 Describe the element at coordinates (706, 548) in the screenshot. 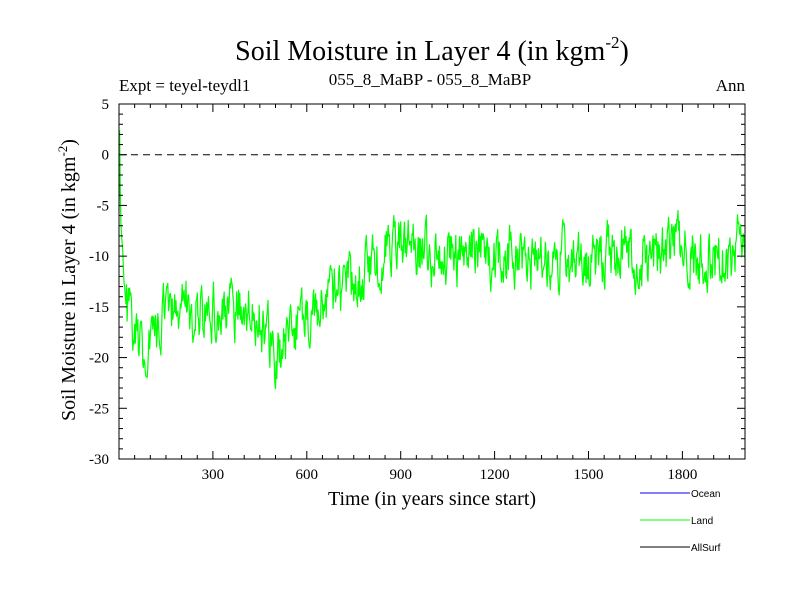

I see `legend-label-allsurf: AllSurf` at that location.